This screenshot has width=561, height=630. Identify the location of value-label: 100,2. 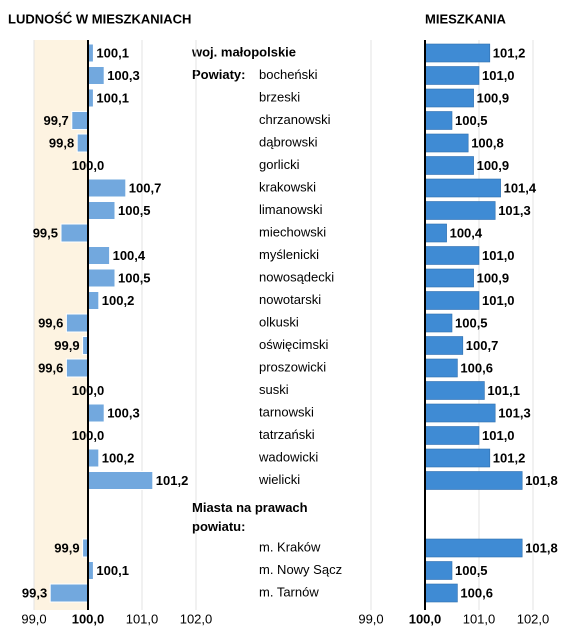
(118, 457).